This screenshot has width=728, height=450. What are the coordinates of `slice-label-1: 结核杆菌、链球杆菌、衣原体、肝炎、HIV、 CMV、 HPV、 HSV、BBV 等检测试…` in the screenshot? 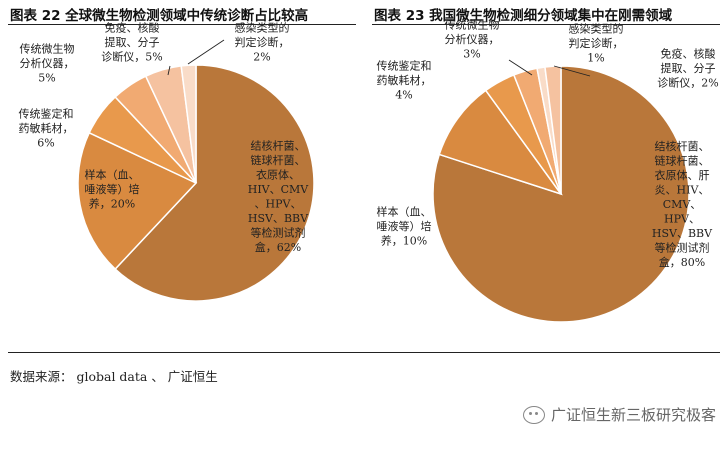 It's located at (682, 204).